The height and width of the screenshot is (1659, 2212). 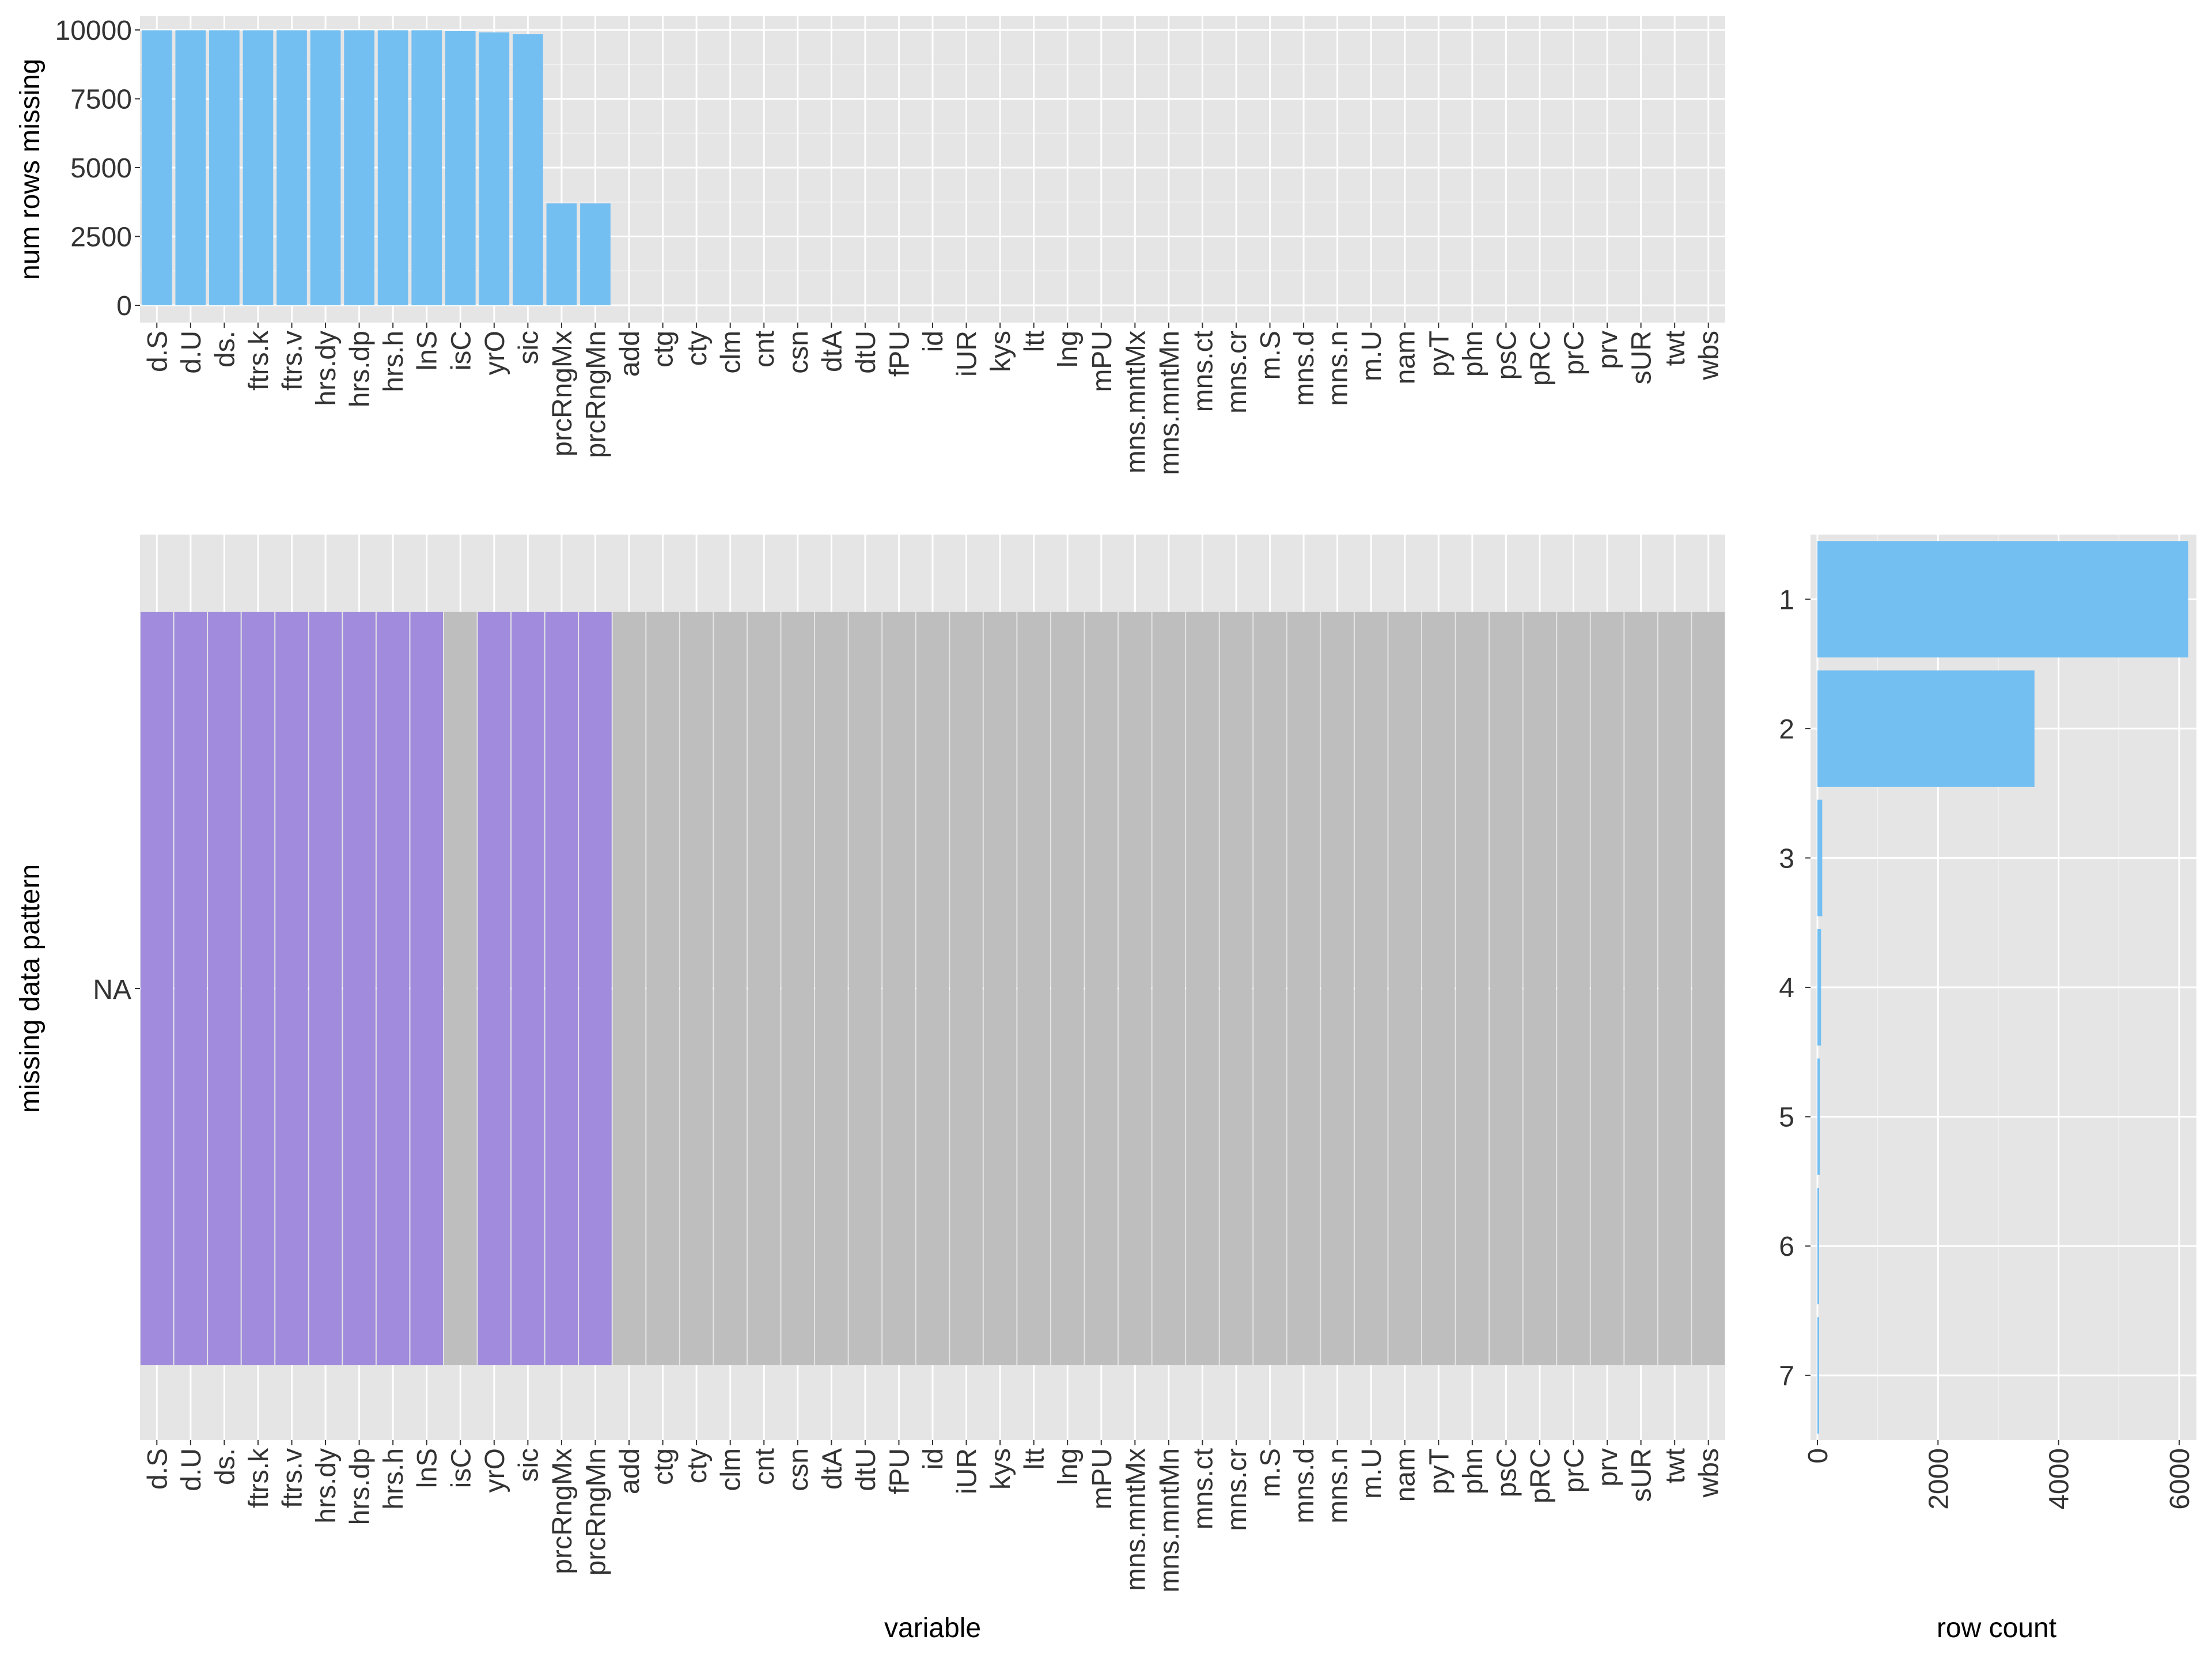 What do you see at coordinates (764, 1466) in the screenshot?
I see `x-tick-label: cnt` at bounding box center [764, 1466].